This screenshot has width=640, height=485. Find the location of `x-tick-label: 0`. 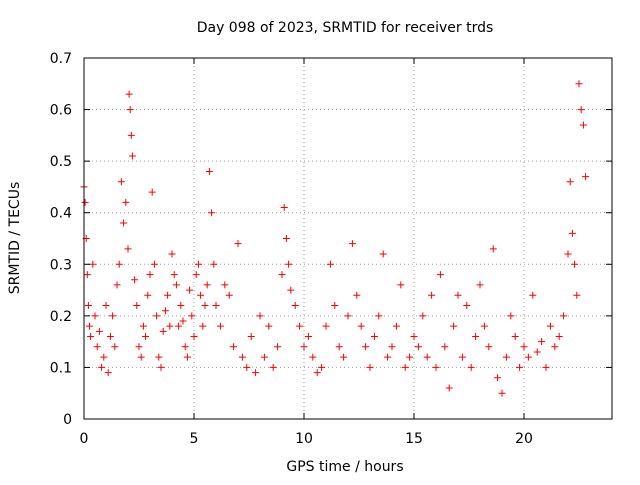

x-tick-label: 0 is located at coordinates (84, 439).